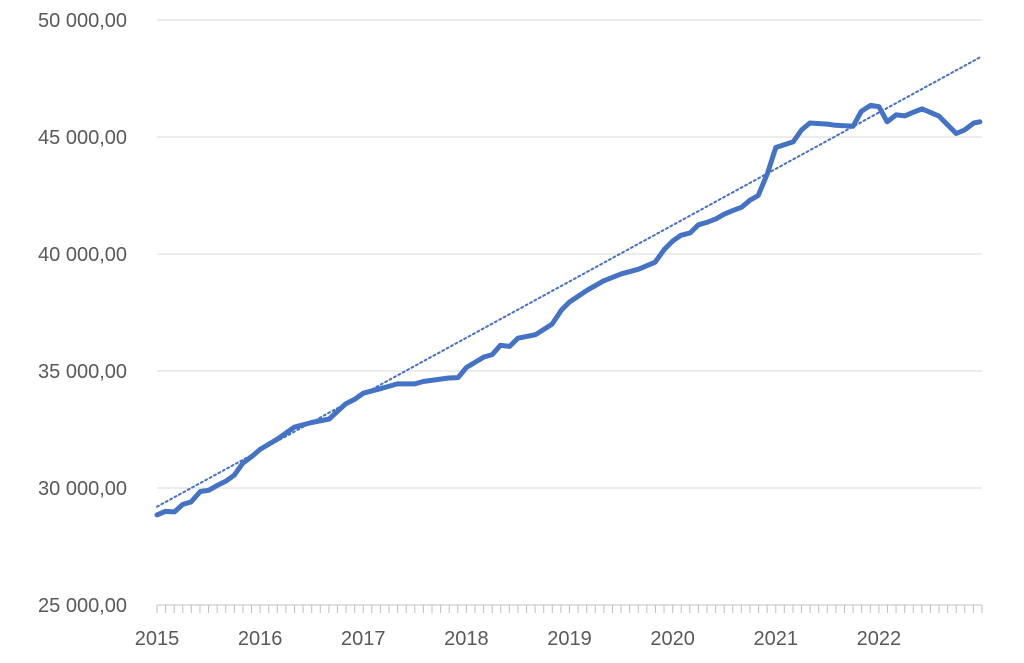 The image size is (1024, 663). What do you see at coordinates (82, 255) in the screenshot?
I see `y-tick-label: 40 000,00` at bounding box center [82, 255].